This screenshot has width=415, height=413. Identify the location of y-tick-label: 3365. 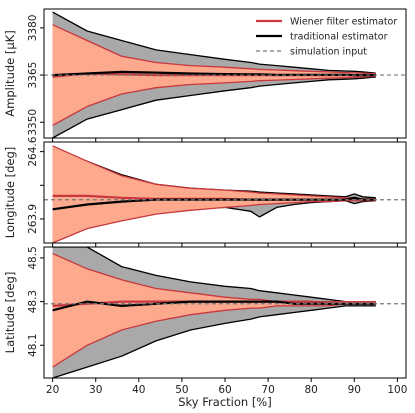
(33, 75).